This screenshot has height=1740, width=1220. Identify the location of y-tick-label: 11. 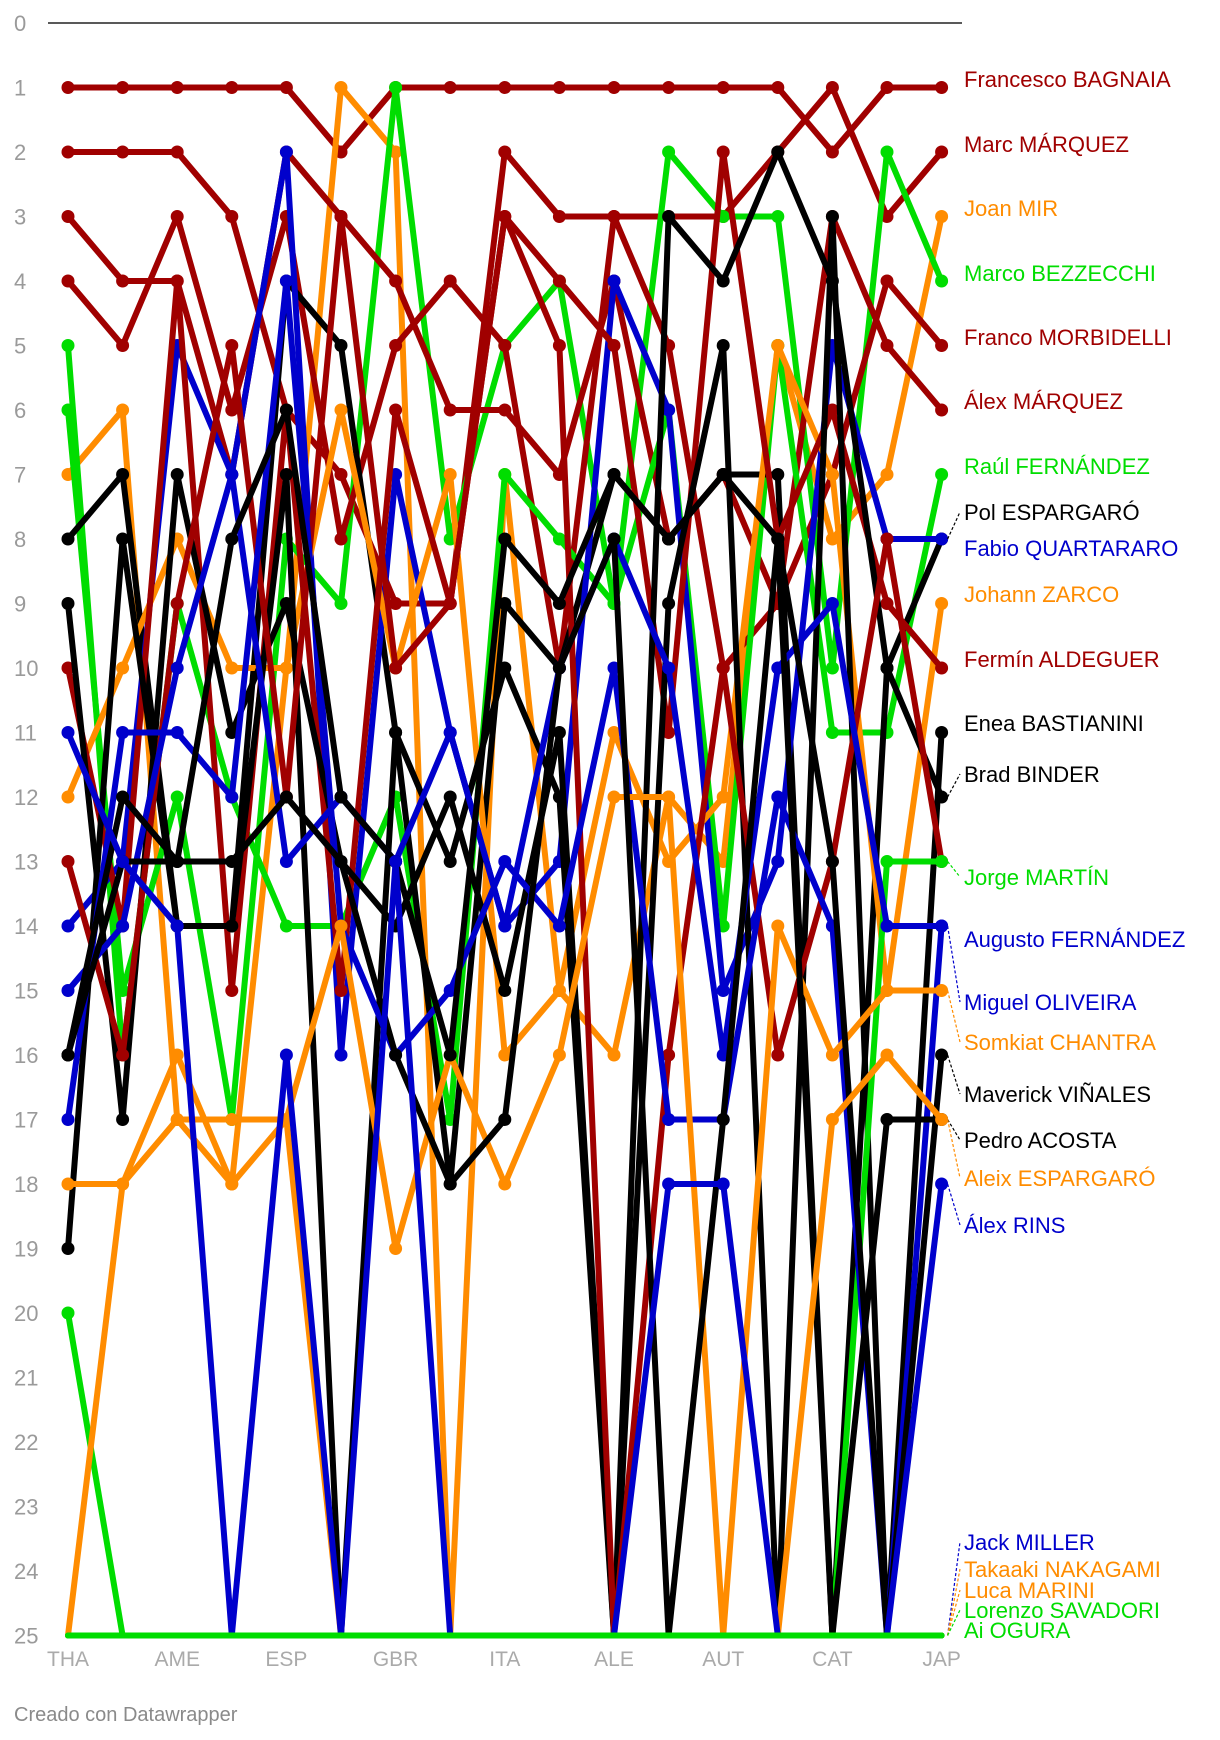
(25, 733).